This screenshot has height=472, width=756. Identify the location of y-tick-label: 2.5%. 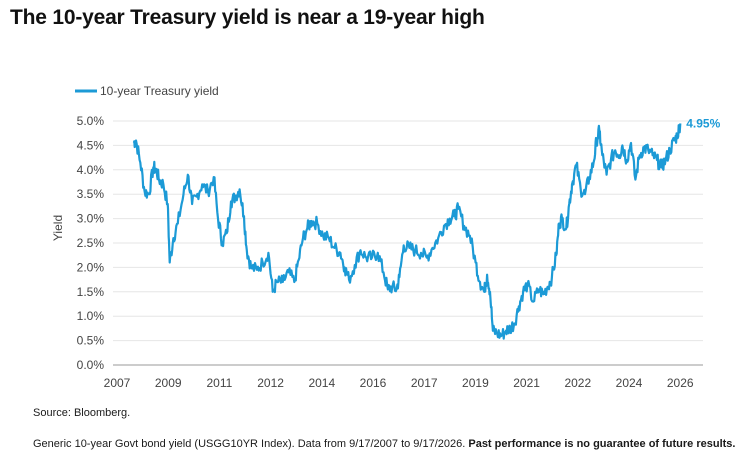
(91, 243).